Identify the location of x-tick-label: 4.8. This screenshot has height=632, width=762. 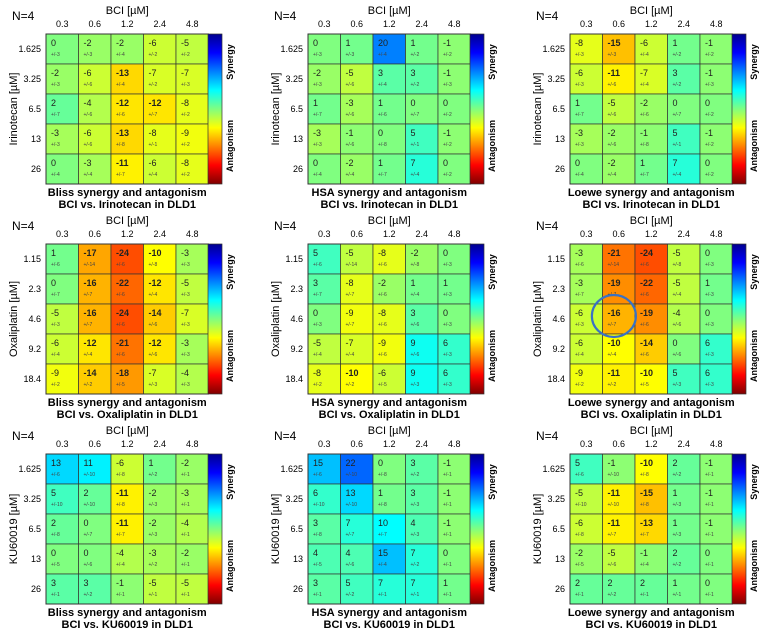
(454, 444).